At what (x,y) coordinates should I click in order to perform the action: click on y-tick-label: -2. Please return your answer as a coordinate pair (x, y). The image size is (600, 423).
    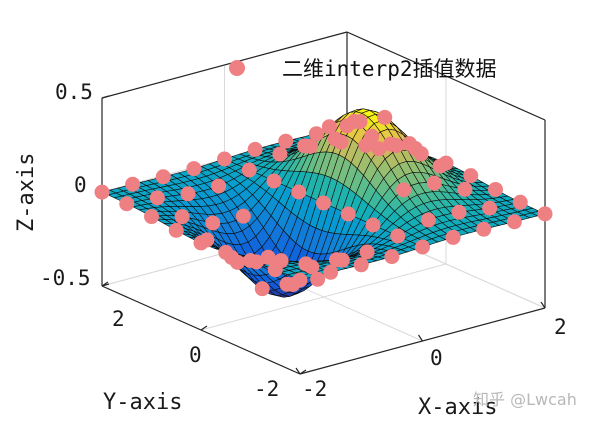
    Looking at the image, I should click on (267, 389).